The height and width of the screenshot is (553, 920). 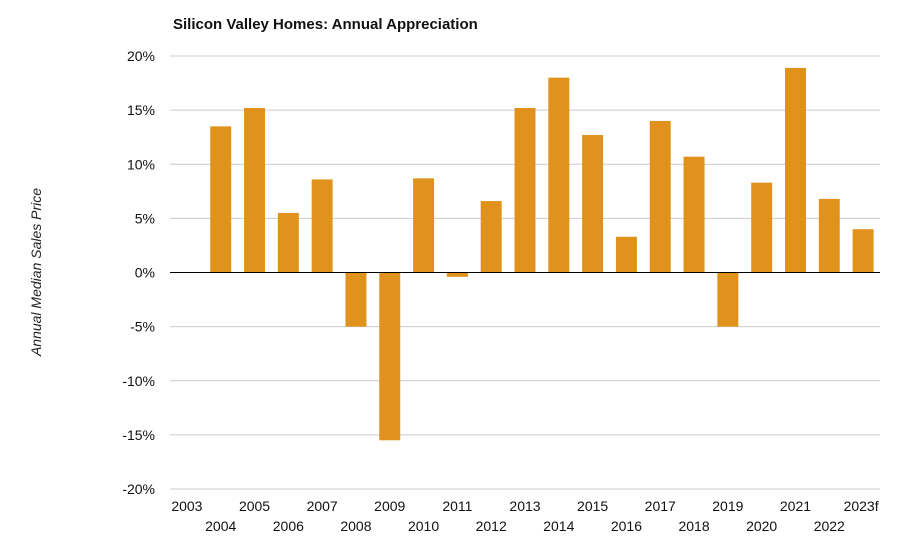 I want to click on bar-2004, so click(x=221, y=199).